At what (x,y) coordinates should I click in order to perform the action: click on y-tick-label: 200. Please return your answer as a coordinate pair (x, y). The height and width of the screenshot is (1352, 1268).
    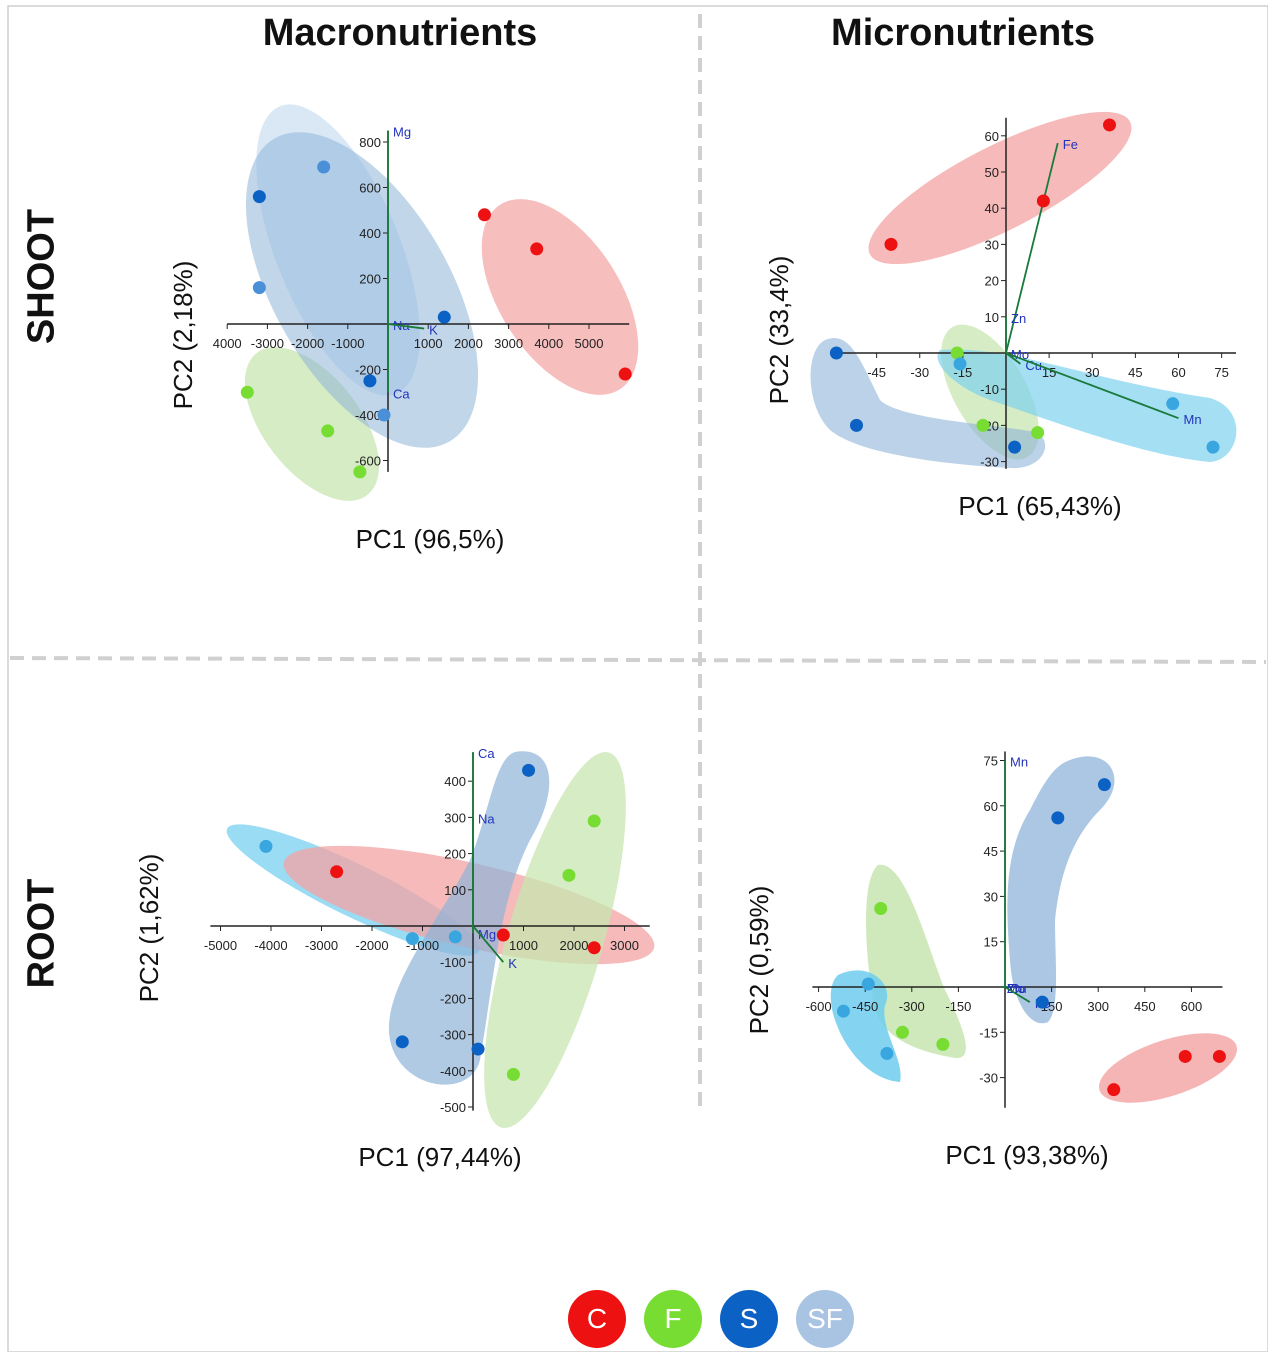
    Looking at the image, I should click on (370, 279).